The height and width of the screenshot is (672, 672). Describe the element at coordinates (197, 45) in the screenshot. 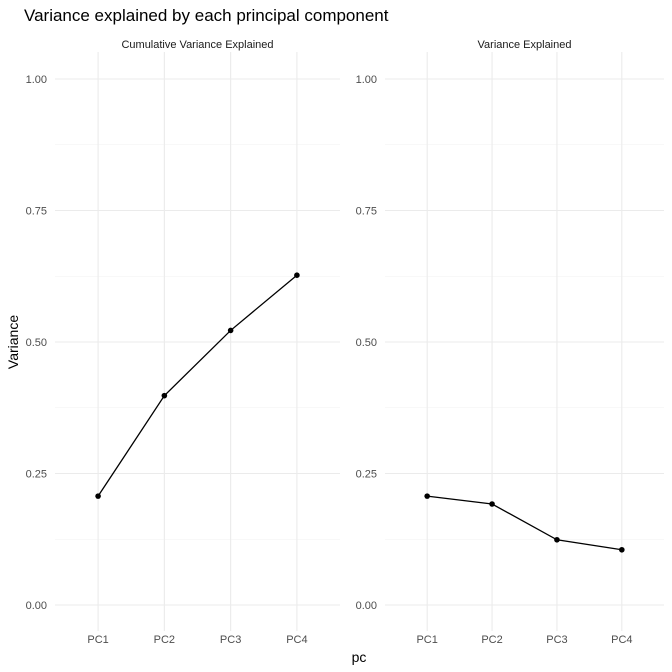

I see `facet-strip-label: Cumulative Variance Explained` at that location.